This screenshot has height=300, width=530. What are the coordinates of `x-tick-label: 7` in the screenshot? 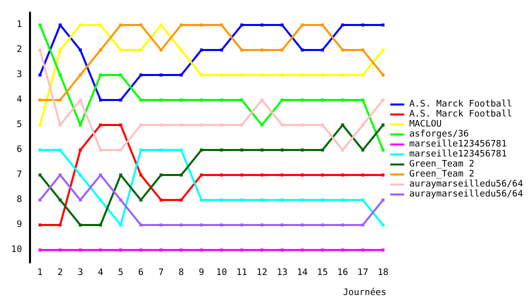 It's located at (161, 273).